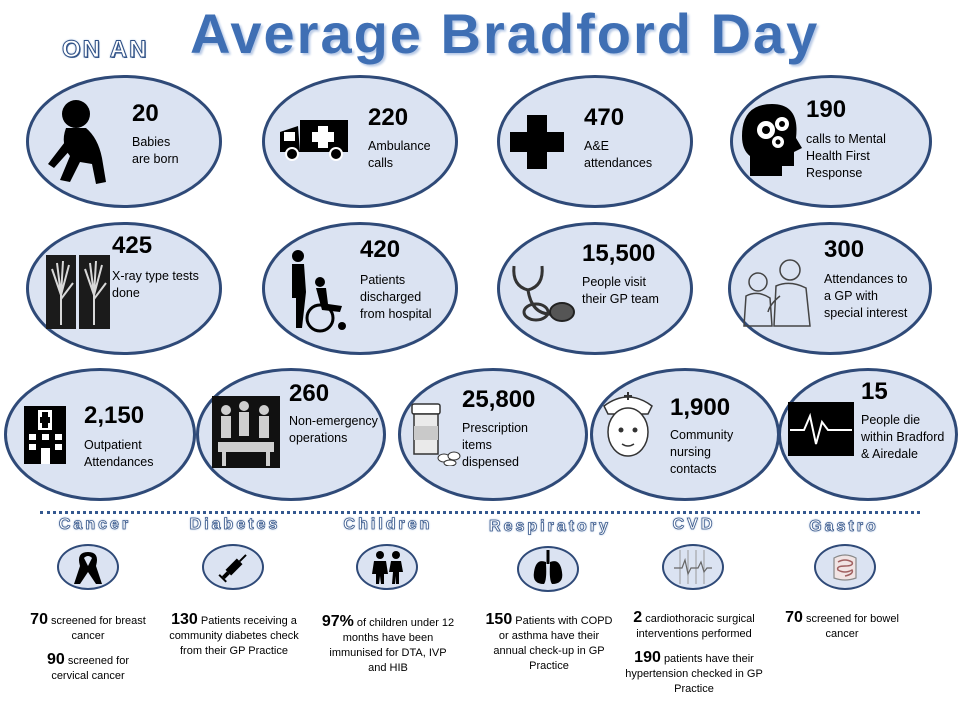  What do you see at coordinates (480, 512) in the screenshot?
I see `section-divider` at bounding box center [480, 512].